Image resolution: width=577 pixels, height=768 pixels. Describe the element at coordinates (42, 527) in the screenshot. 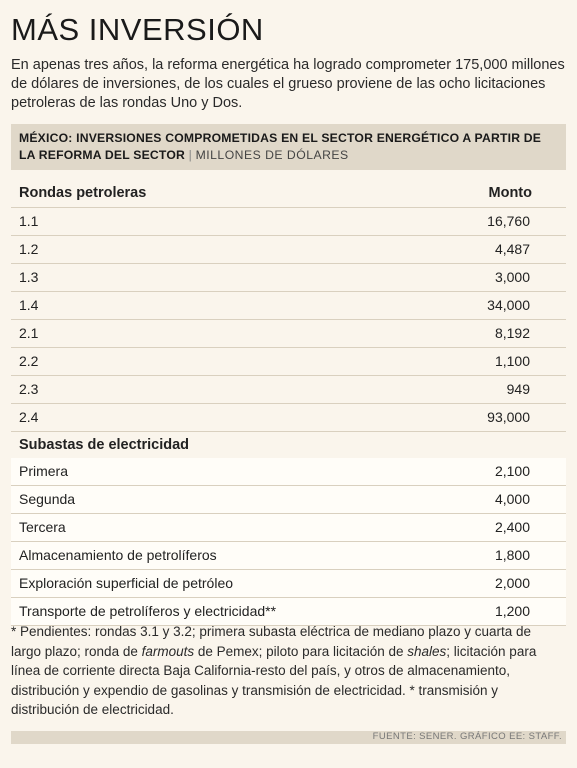

I see `row-label: Tercera` at that location.